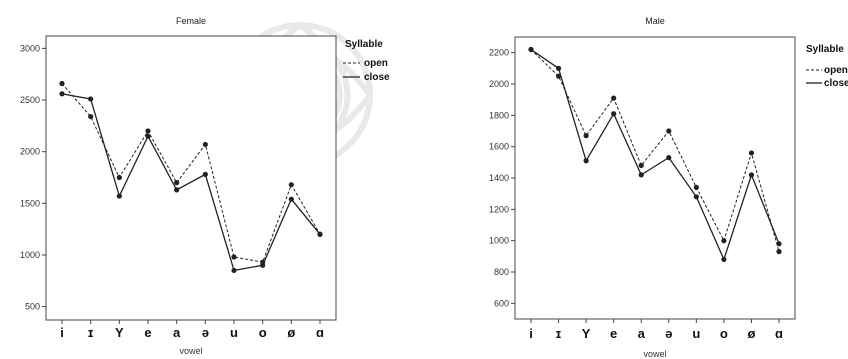  What do you see at coordinates (499, 209) in the screenshot?
I see `y-tick-label: 1200` at bounding box center [499, 209].